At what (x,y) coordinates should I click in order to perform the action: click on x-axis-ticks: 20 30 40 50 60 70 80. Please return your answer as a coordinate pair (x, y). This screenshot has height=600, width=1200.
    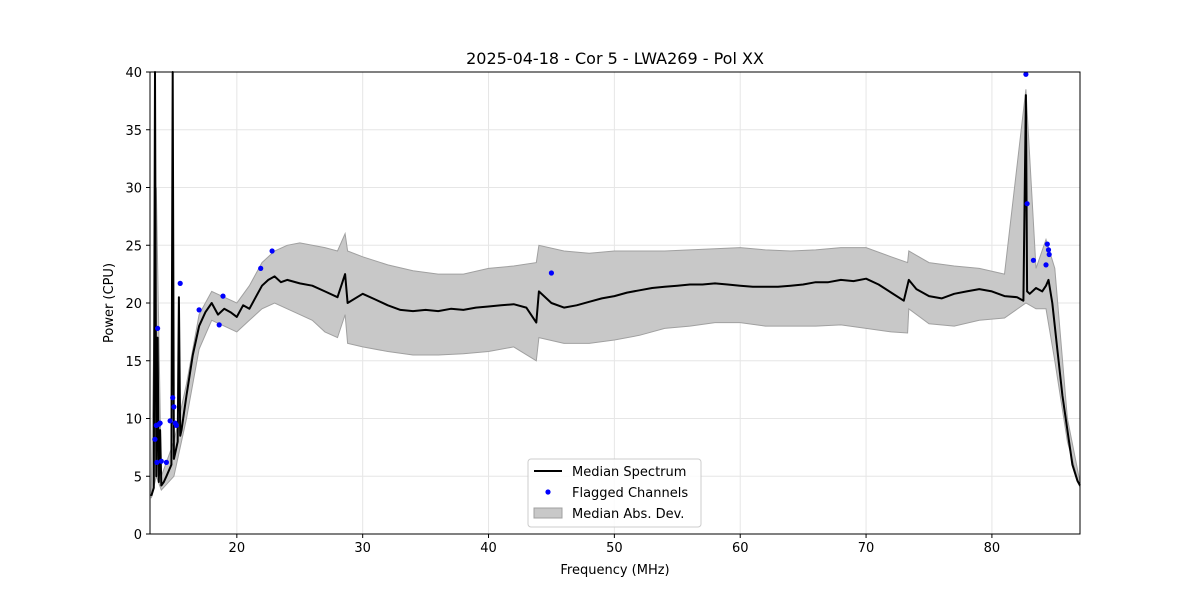
    Looking at the image, I should click on (615, 545).